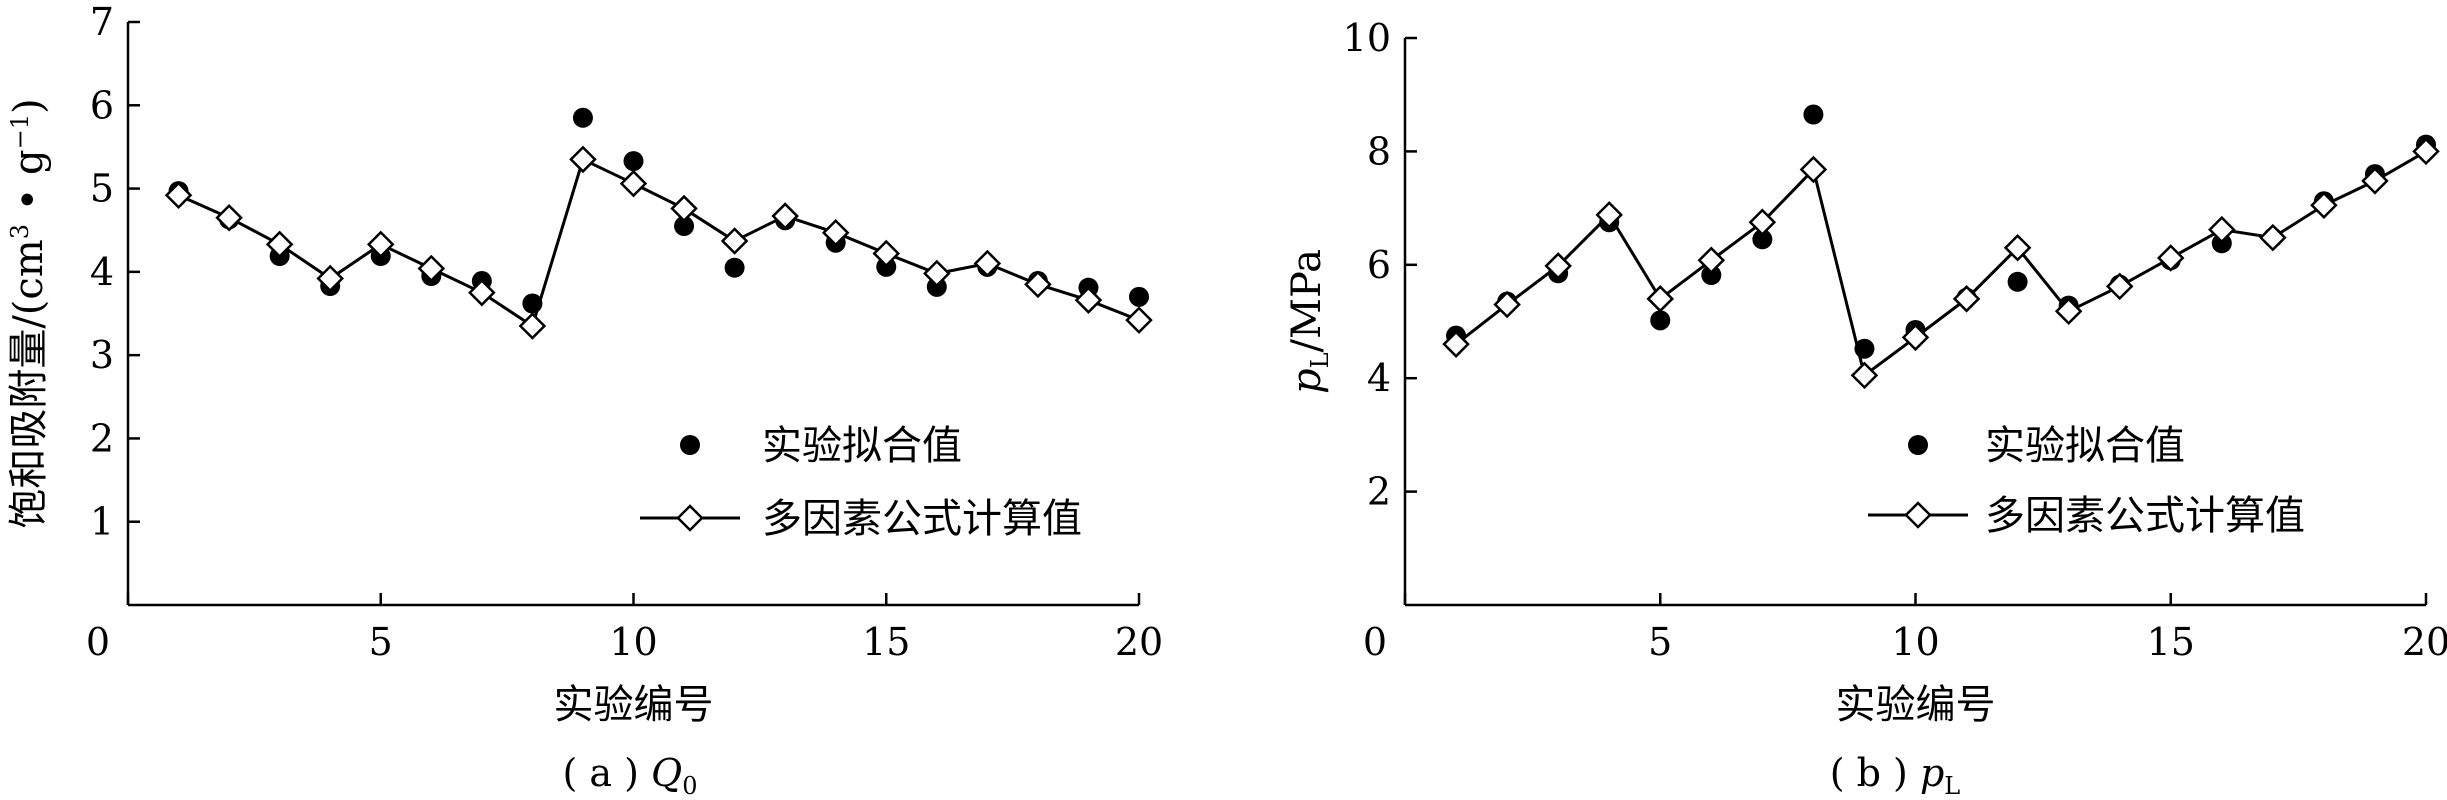 Image resolution: width=2447 pixels, height=800 pixels. I want to click on y-tick-label: 1, so click(102, 522).